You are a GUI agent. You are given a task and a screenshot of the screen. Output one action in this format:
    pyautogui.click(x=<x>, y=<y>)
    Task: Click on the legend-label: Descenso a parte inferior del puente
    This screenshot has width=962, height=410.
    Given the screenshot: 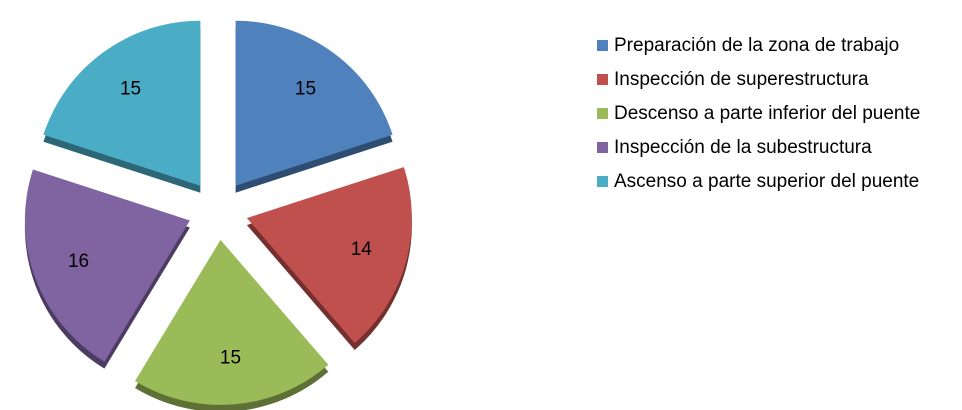 What is the action you would take?
    pyautogui.click(x=767, y=113)
    